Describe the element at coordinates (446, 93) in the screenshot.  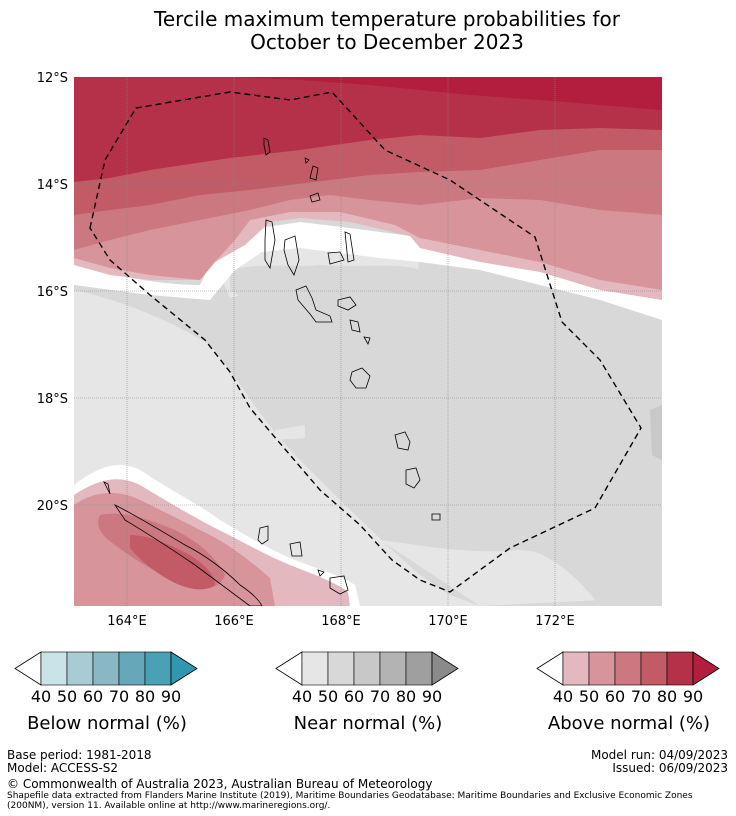
I see `above-normal-90-zone` at that location.